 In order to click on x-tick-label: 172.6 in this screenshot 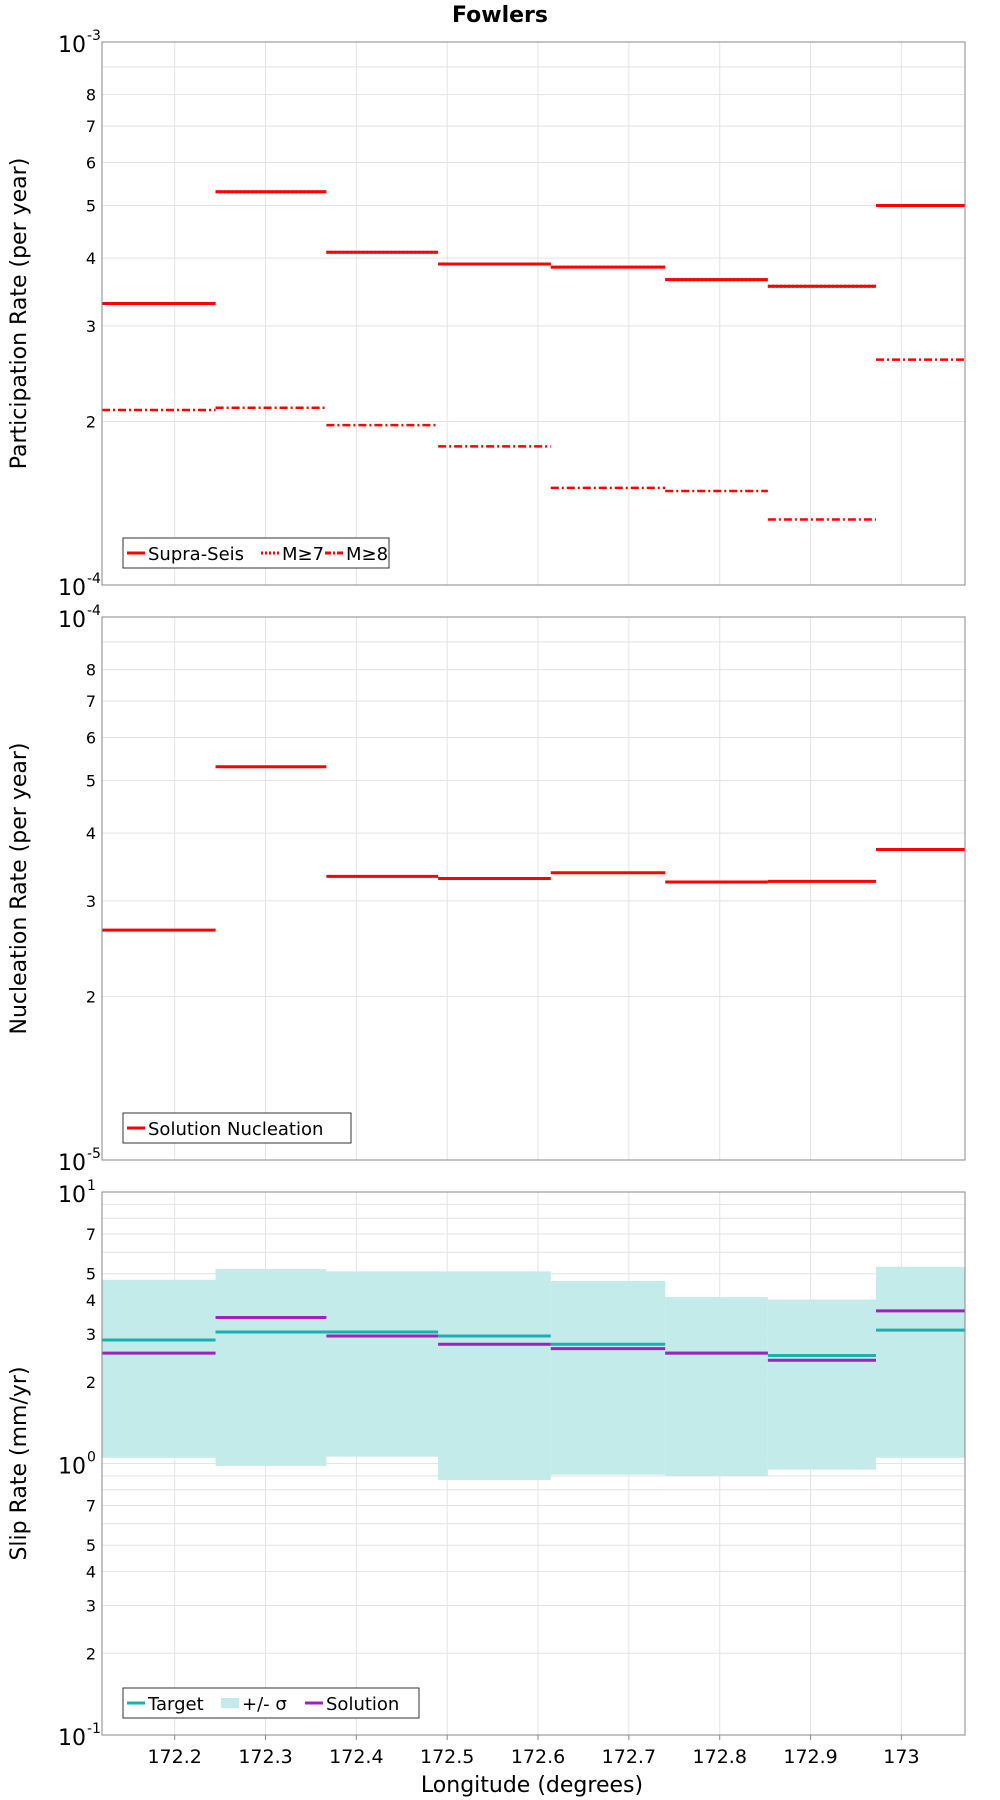, I will do `click(538, 1757)`.